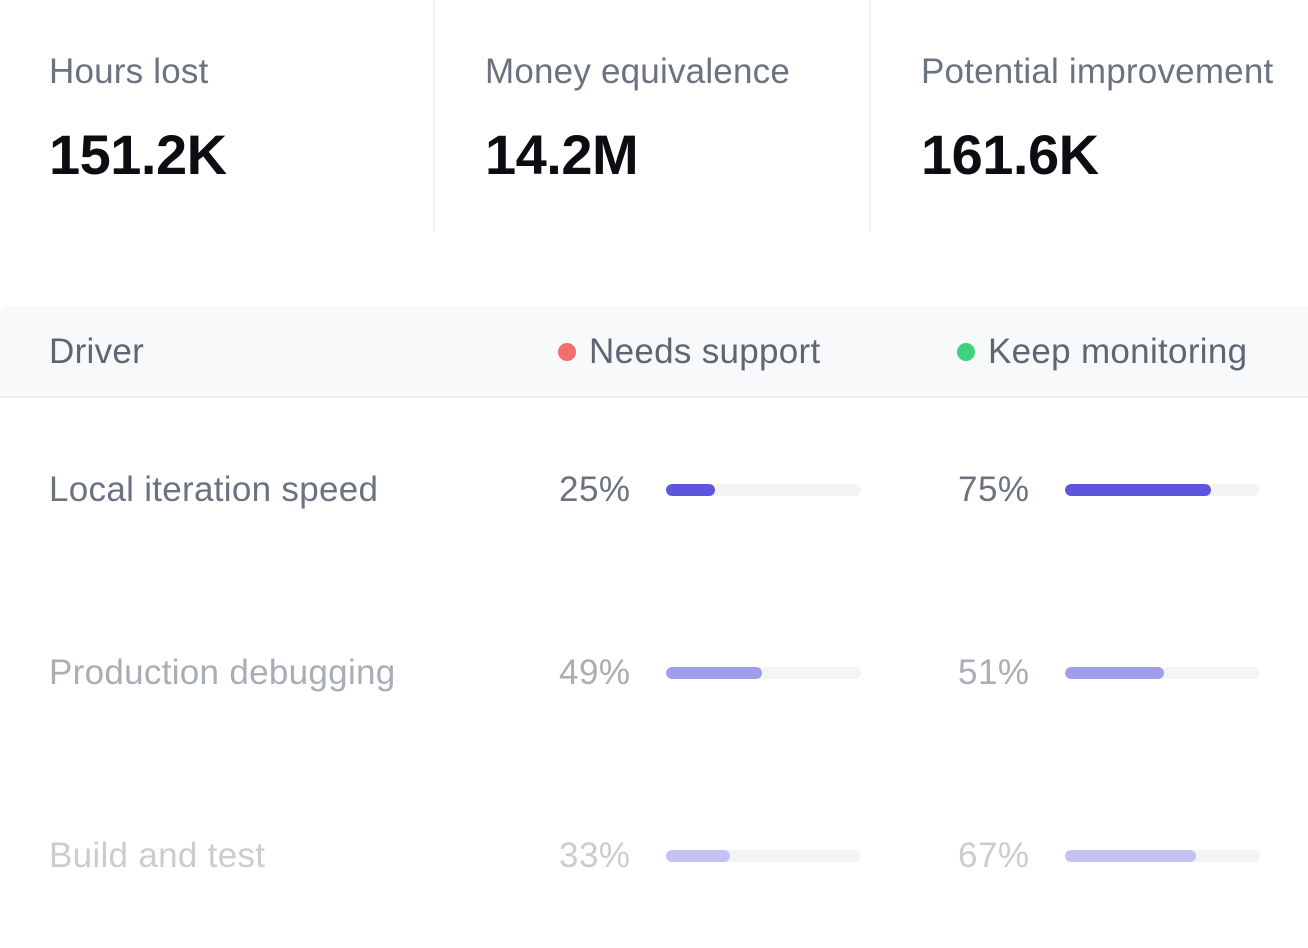 The height and width of the screenshot is (948, 1308). What do you see at coordinates (637, 71) in the screenshot?
I see `stat-label: Money equivalence` at bounding box center [637, 71].